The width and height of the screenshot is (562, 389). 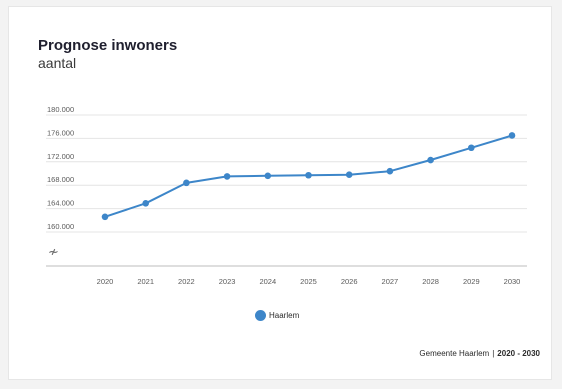 What do you see at coordinates (512, 281) in the screenshot?
I see `x-tick-label: 2030` at bounding box center [512, 281].